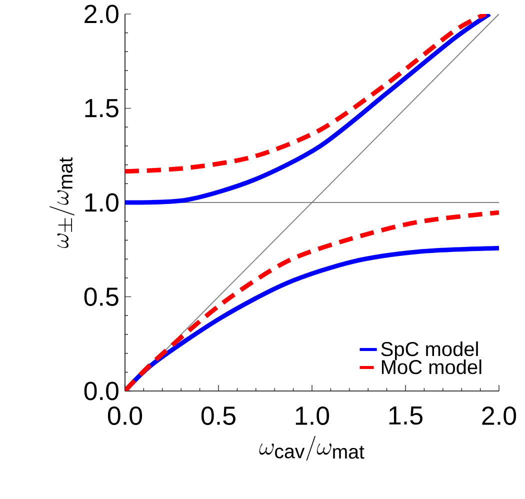  Describe the element at coordinates (101, 391) in the screenshot. I see `y-tick-label: 0.0` at that location.